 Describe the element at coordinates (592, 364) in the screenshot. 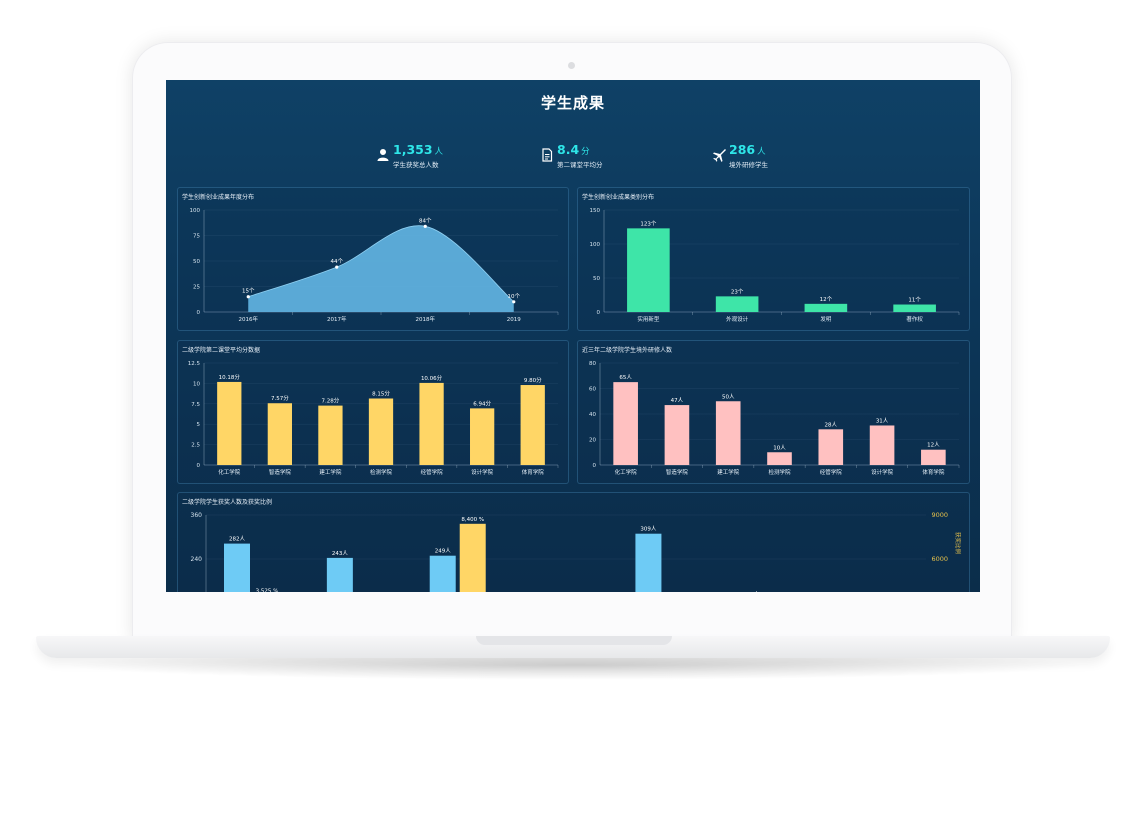

I see `y-tick-label: 80` at that location.